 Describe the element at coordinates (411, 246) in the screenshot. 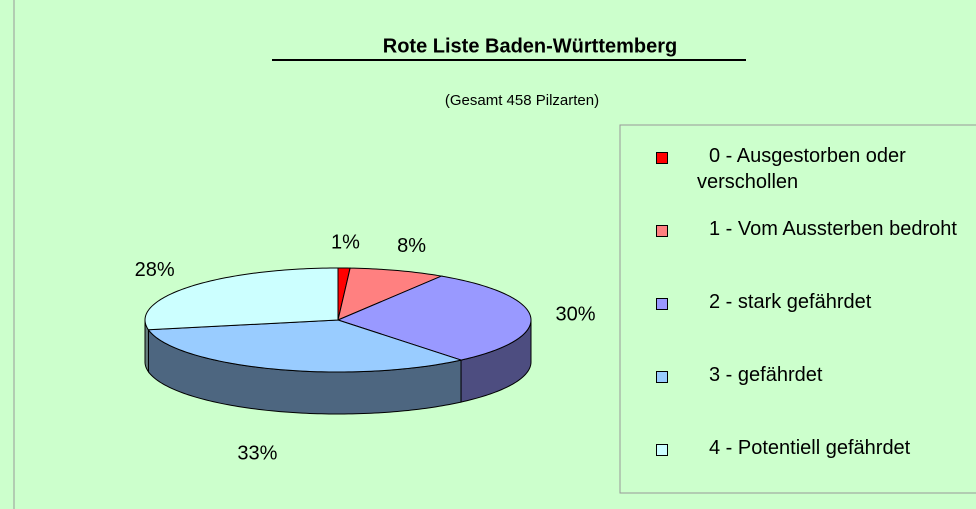

I see `data-label: 8%` at that location.